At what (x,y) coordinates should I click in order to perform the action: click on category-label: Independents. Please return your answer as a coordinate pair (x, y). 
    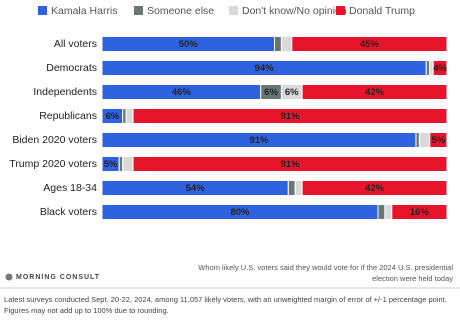
    Looking at the image, I should click on (65, 92).